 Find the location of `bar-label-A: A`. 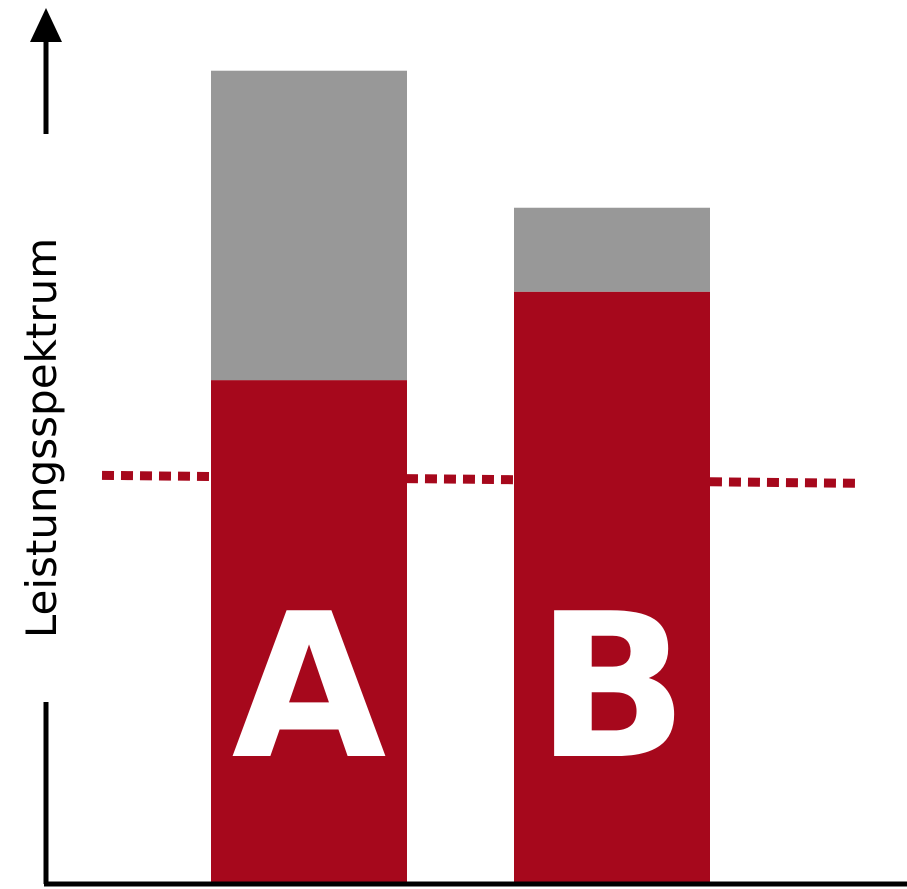

bar-label-A: A is located at coordinates (309, 687).